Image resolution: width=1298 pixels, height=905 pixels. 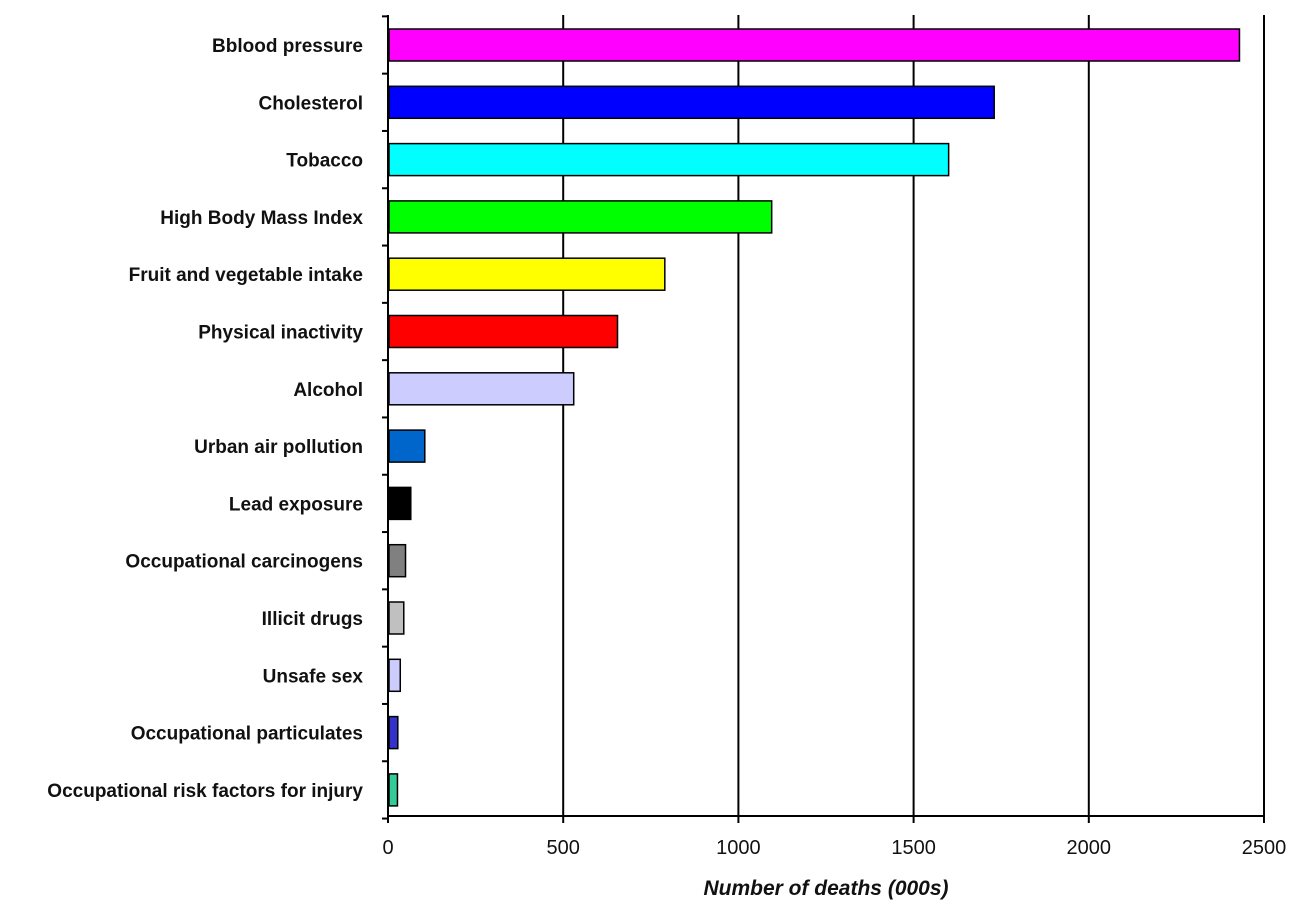 What do you see at coordinates (261, 218) in the screenshot?
I see `category-label-3: High Body Mass Index` at bounding box center [261, 218].